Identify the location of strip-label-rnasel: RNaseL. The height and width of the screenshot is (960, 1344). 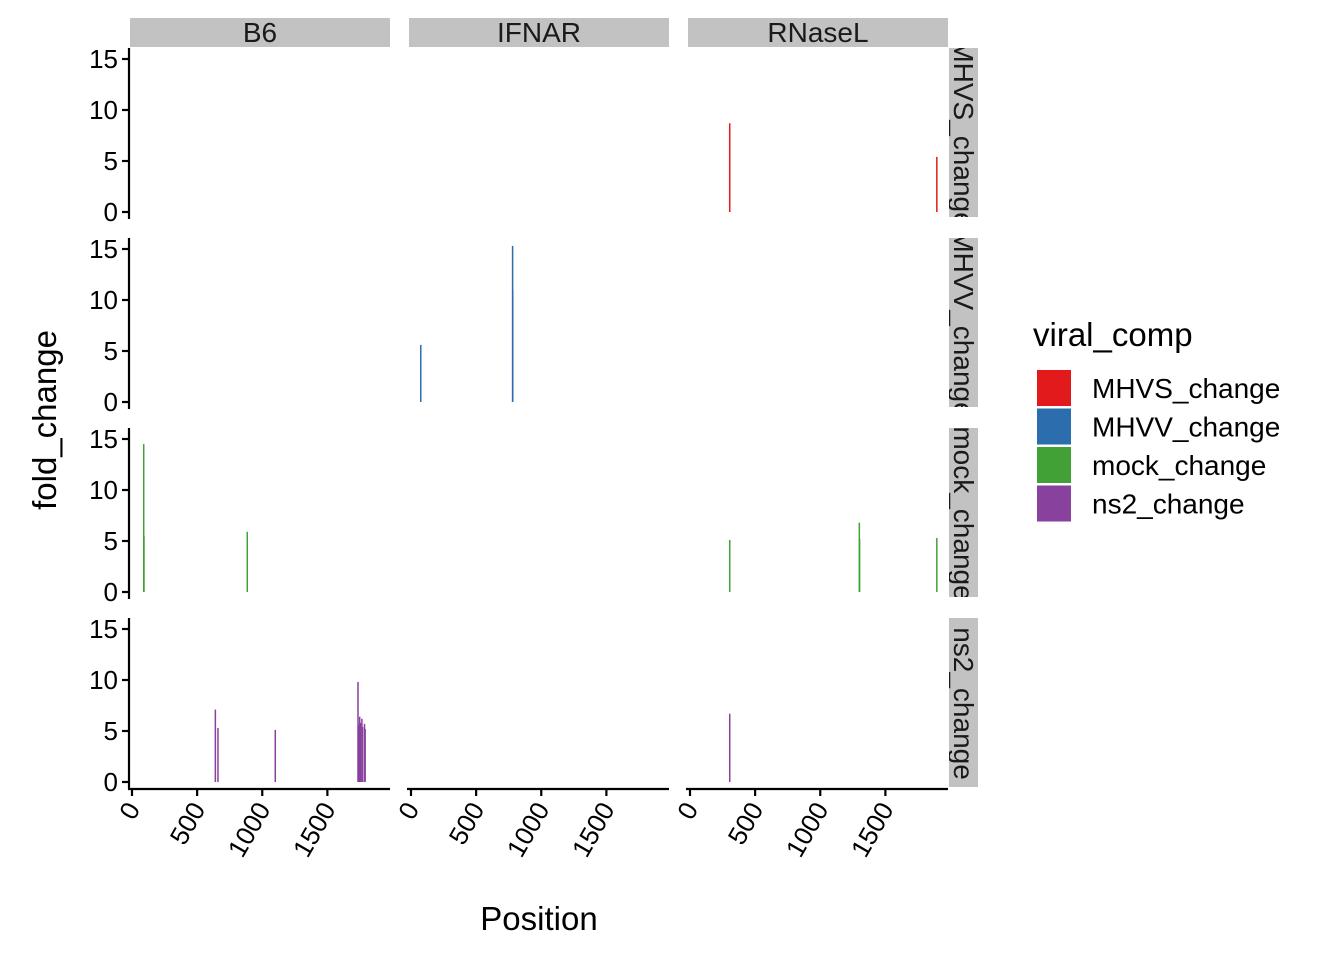
(817, 32).